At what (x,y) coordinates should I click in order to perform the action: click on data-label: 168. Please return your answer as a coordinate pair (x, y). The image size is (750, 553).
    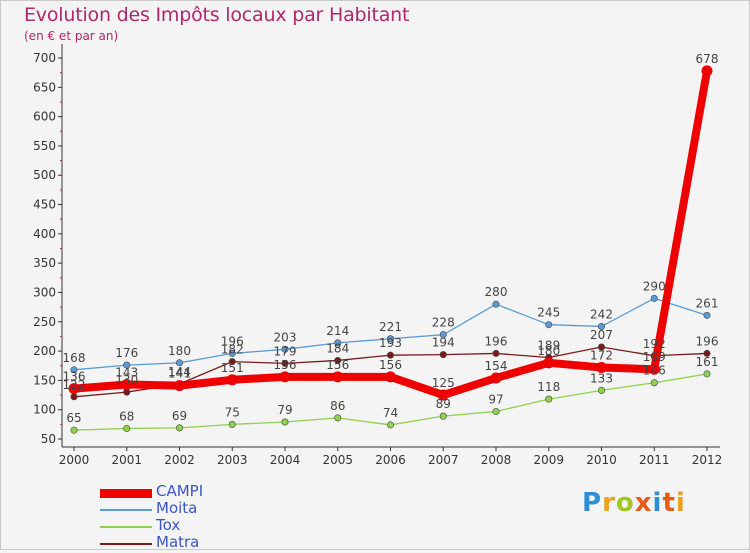
    Looking at the image, I should click on (74, 358).